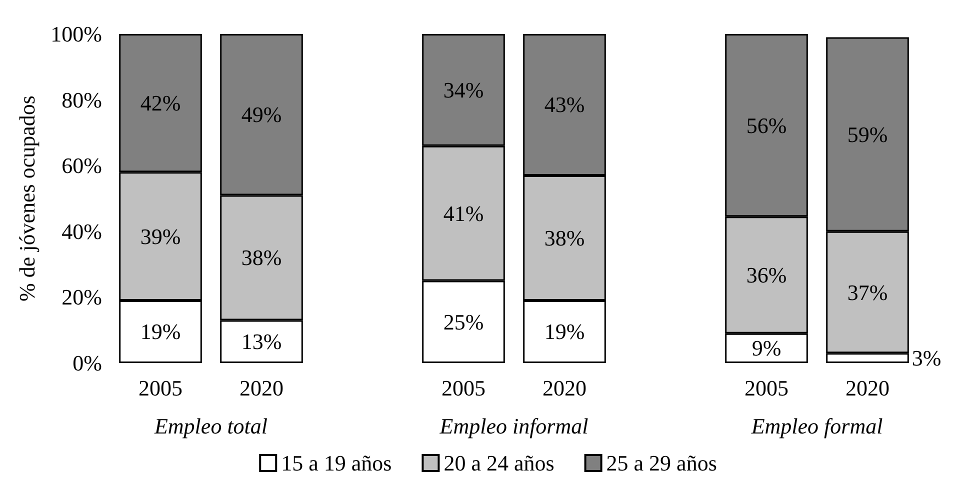 The image size is (976, 491). What do you see at coordinates (27, 199) in the screenshot?
I see `y-axis-title: % de jóvenes ocupados` at bounding box center [27, 199].